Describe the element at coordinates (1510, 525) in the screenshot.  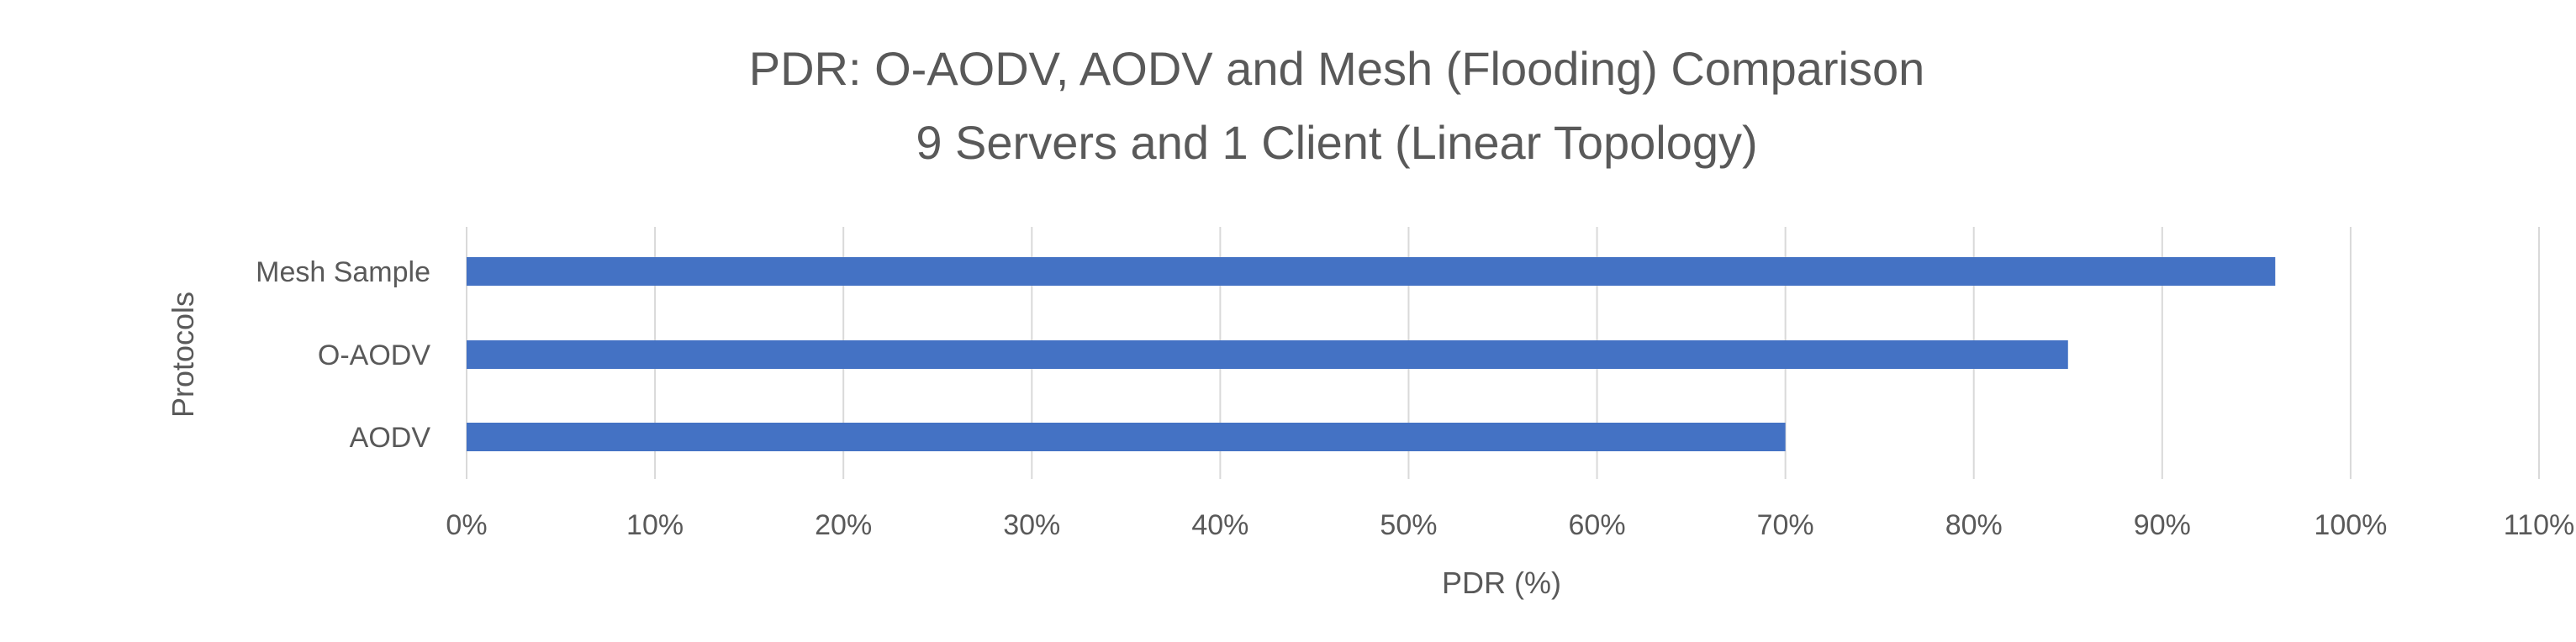
I see `x-tick-labels: 0% 10% 20% 30% 40% 50% 60% 70% 80% 90% 100% 110%` at that location.